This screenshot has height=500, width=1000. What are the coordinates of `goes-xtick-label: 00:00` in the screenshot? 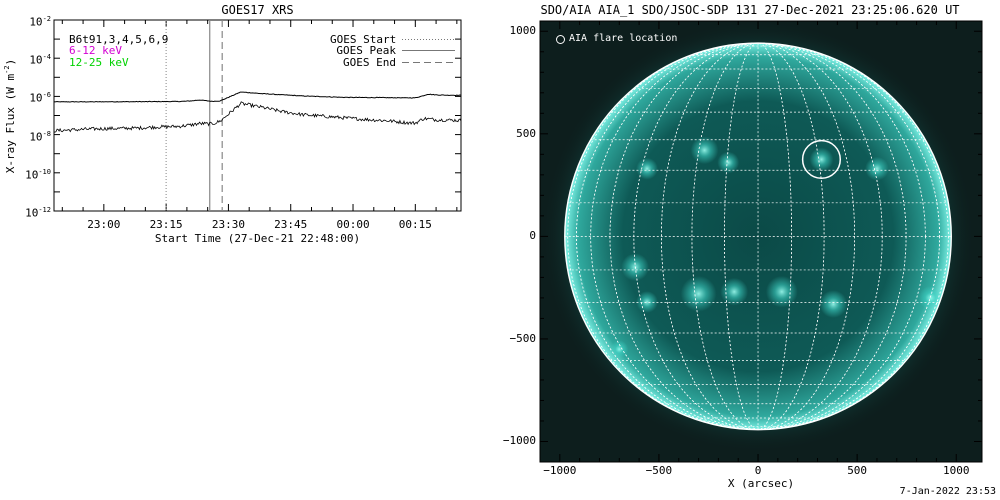 It's located at (353, 224).